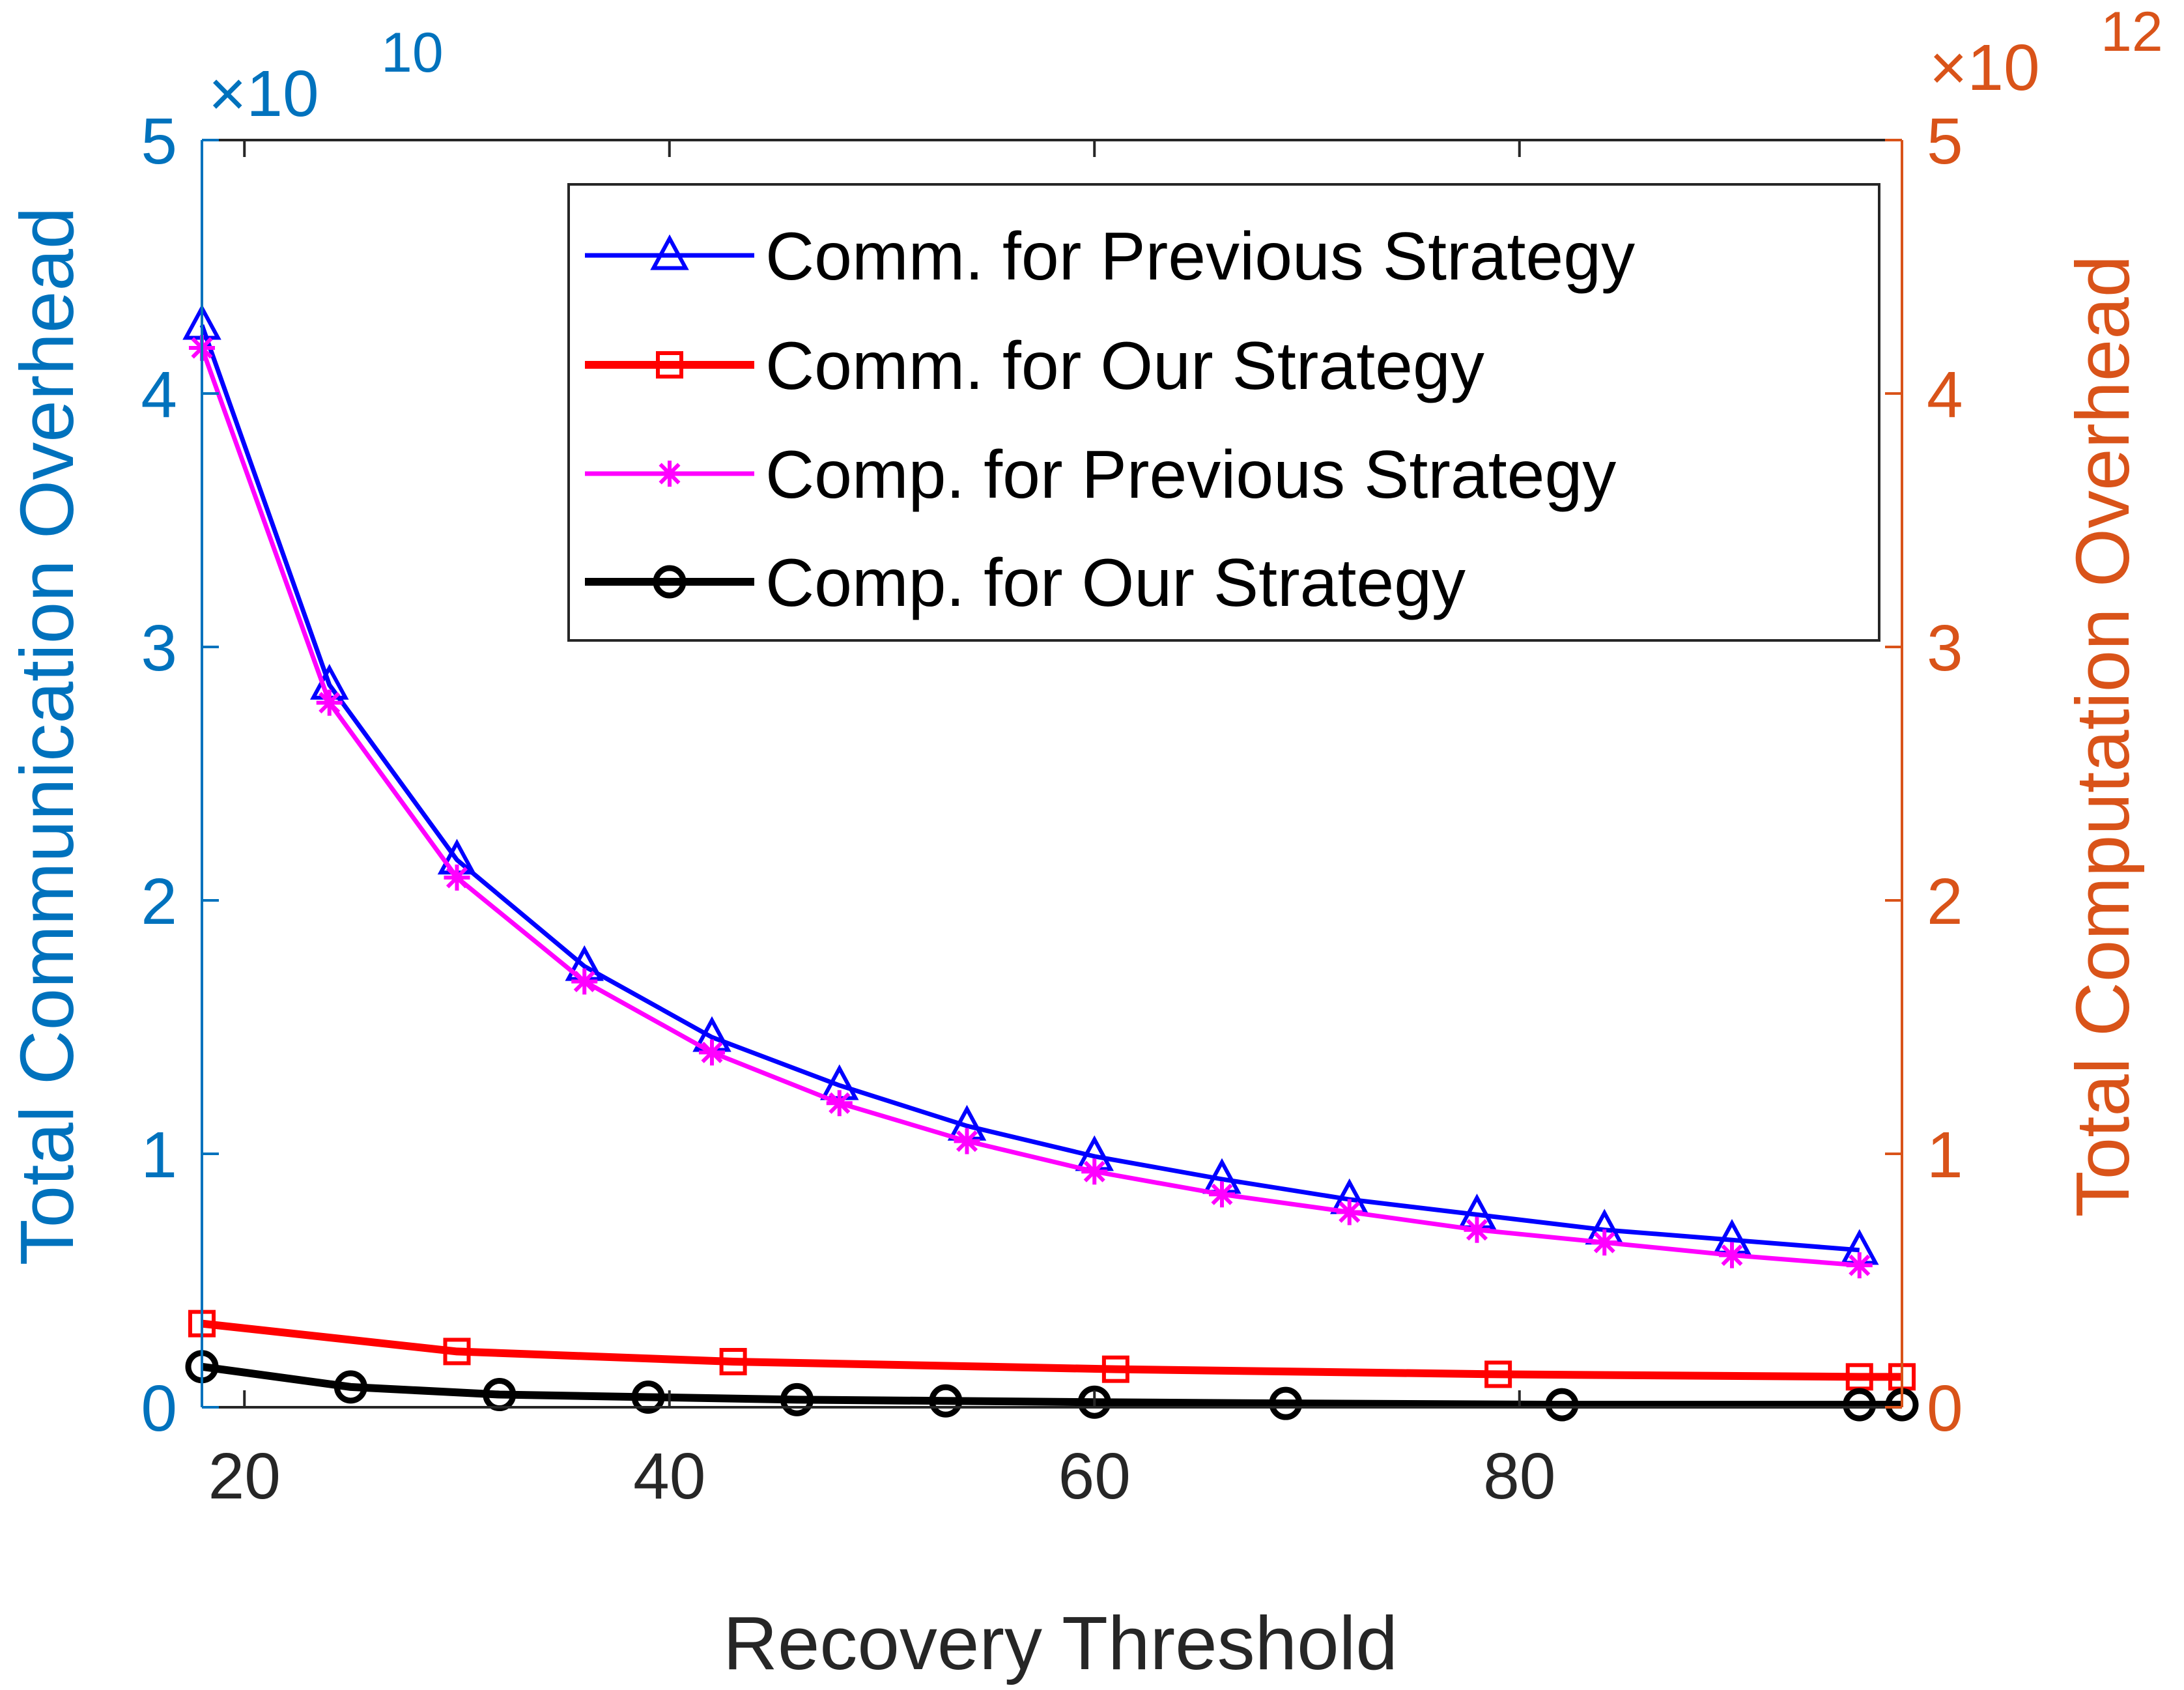 Image resolution: width=2184 pixels, height=1690 pixels. What do you see at coordinates (1945, 901) in the screenshot?
I see `y-right-tick-label: 2` at bounding box center [1945, 901].